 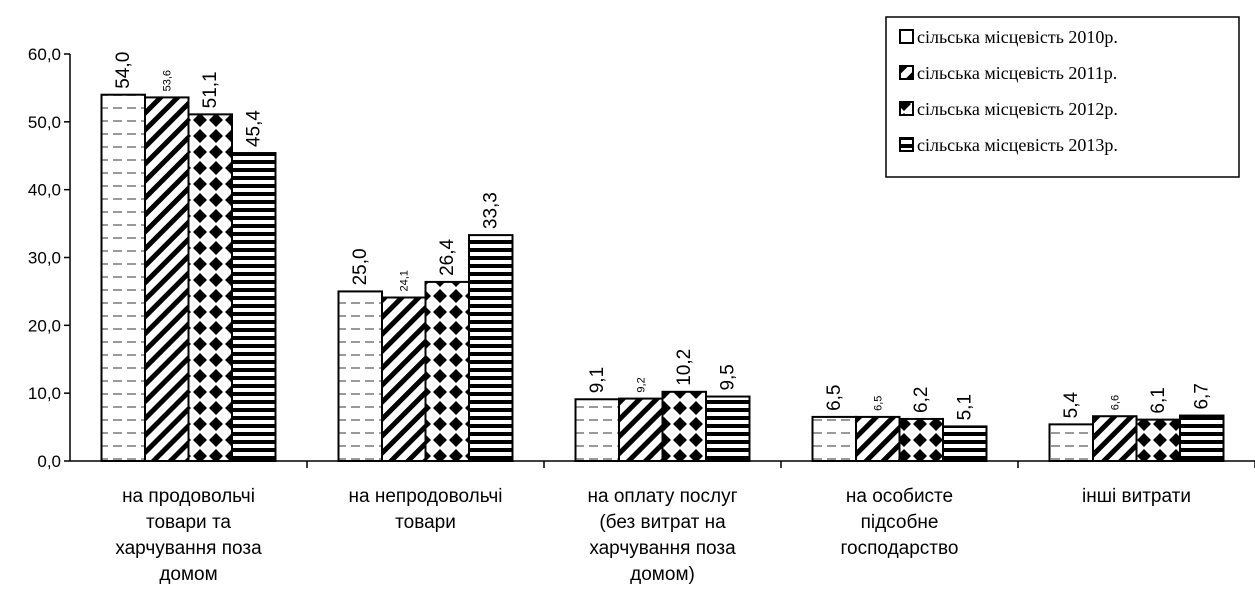 What do you see at coordinates (44, 54) in the screenshot?
I see `y-tick-label: 60,0` at bounding box center [44, 54].